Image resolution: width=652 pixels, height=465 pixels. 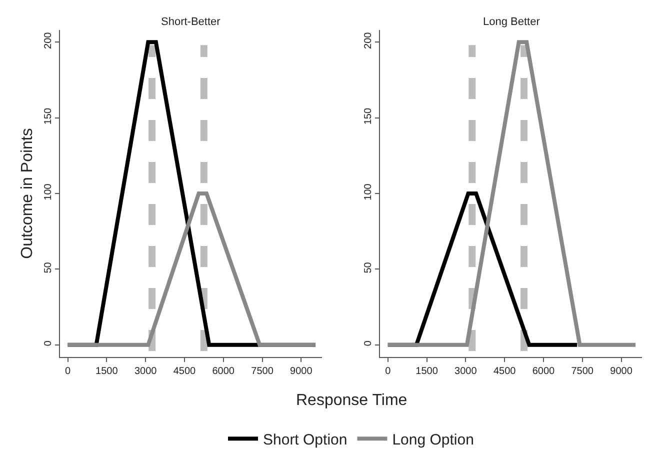 I want to click on chart-title: Short-Better, so click(x=191, y=22).